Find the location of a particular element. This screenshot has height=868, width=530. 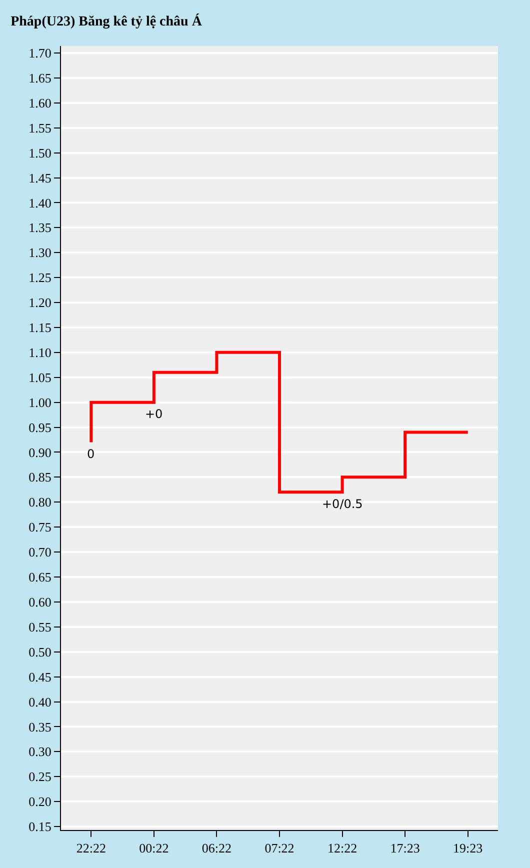

y-tick-label: 0.25 is located at coordinates (40, 776).